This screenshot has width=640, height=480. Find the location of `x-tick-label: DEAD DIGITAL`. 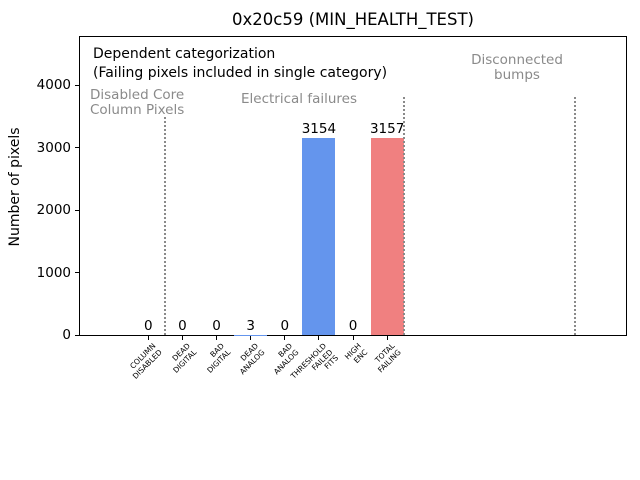

x-tick-label: DEAD DIGITAL is located at coordinates (184, 358).